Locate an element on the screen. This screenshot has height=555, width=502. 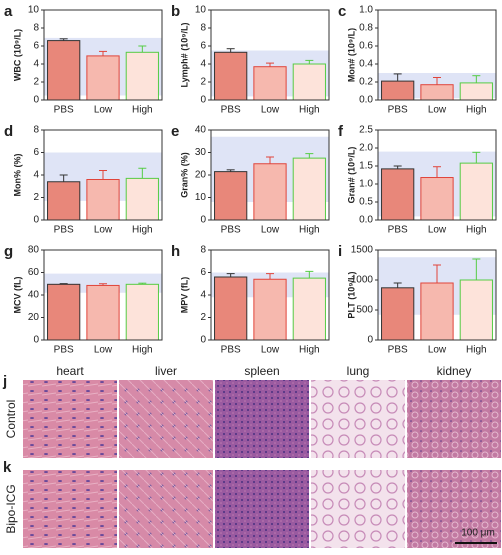
panel-label: e is located at coordinates (175, 131).